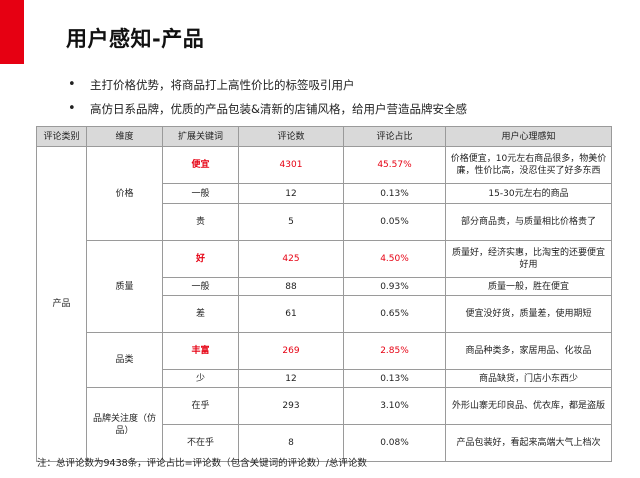 The width and height of the screenshot is (640, 478). I want to click on keyword-cell: 便宜, so click(200, 165).